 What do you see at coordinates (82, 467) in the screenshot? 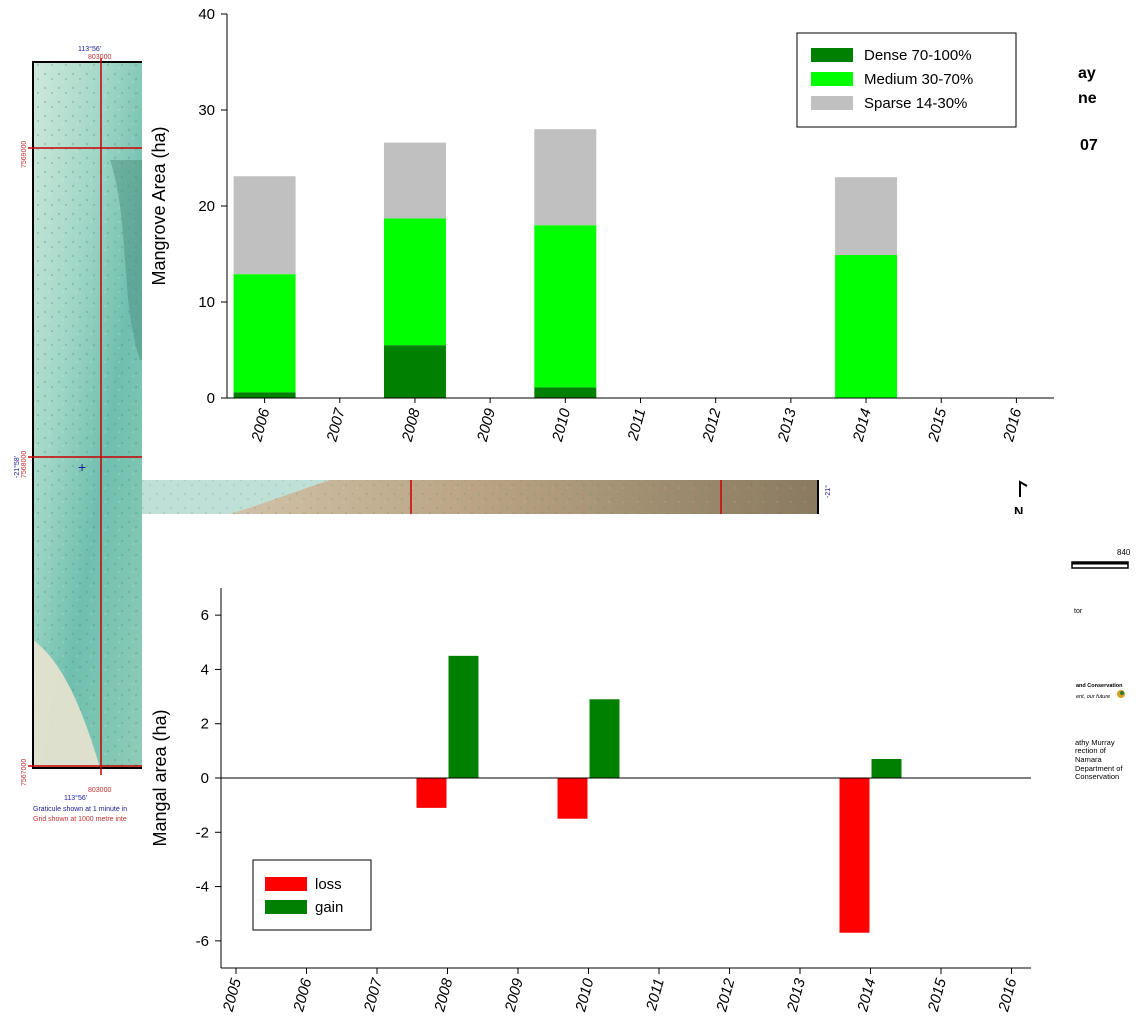
I see `map-crosshair-icon: +` at bounding box center [82, 467].